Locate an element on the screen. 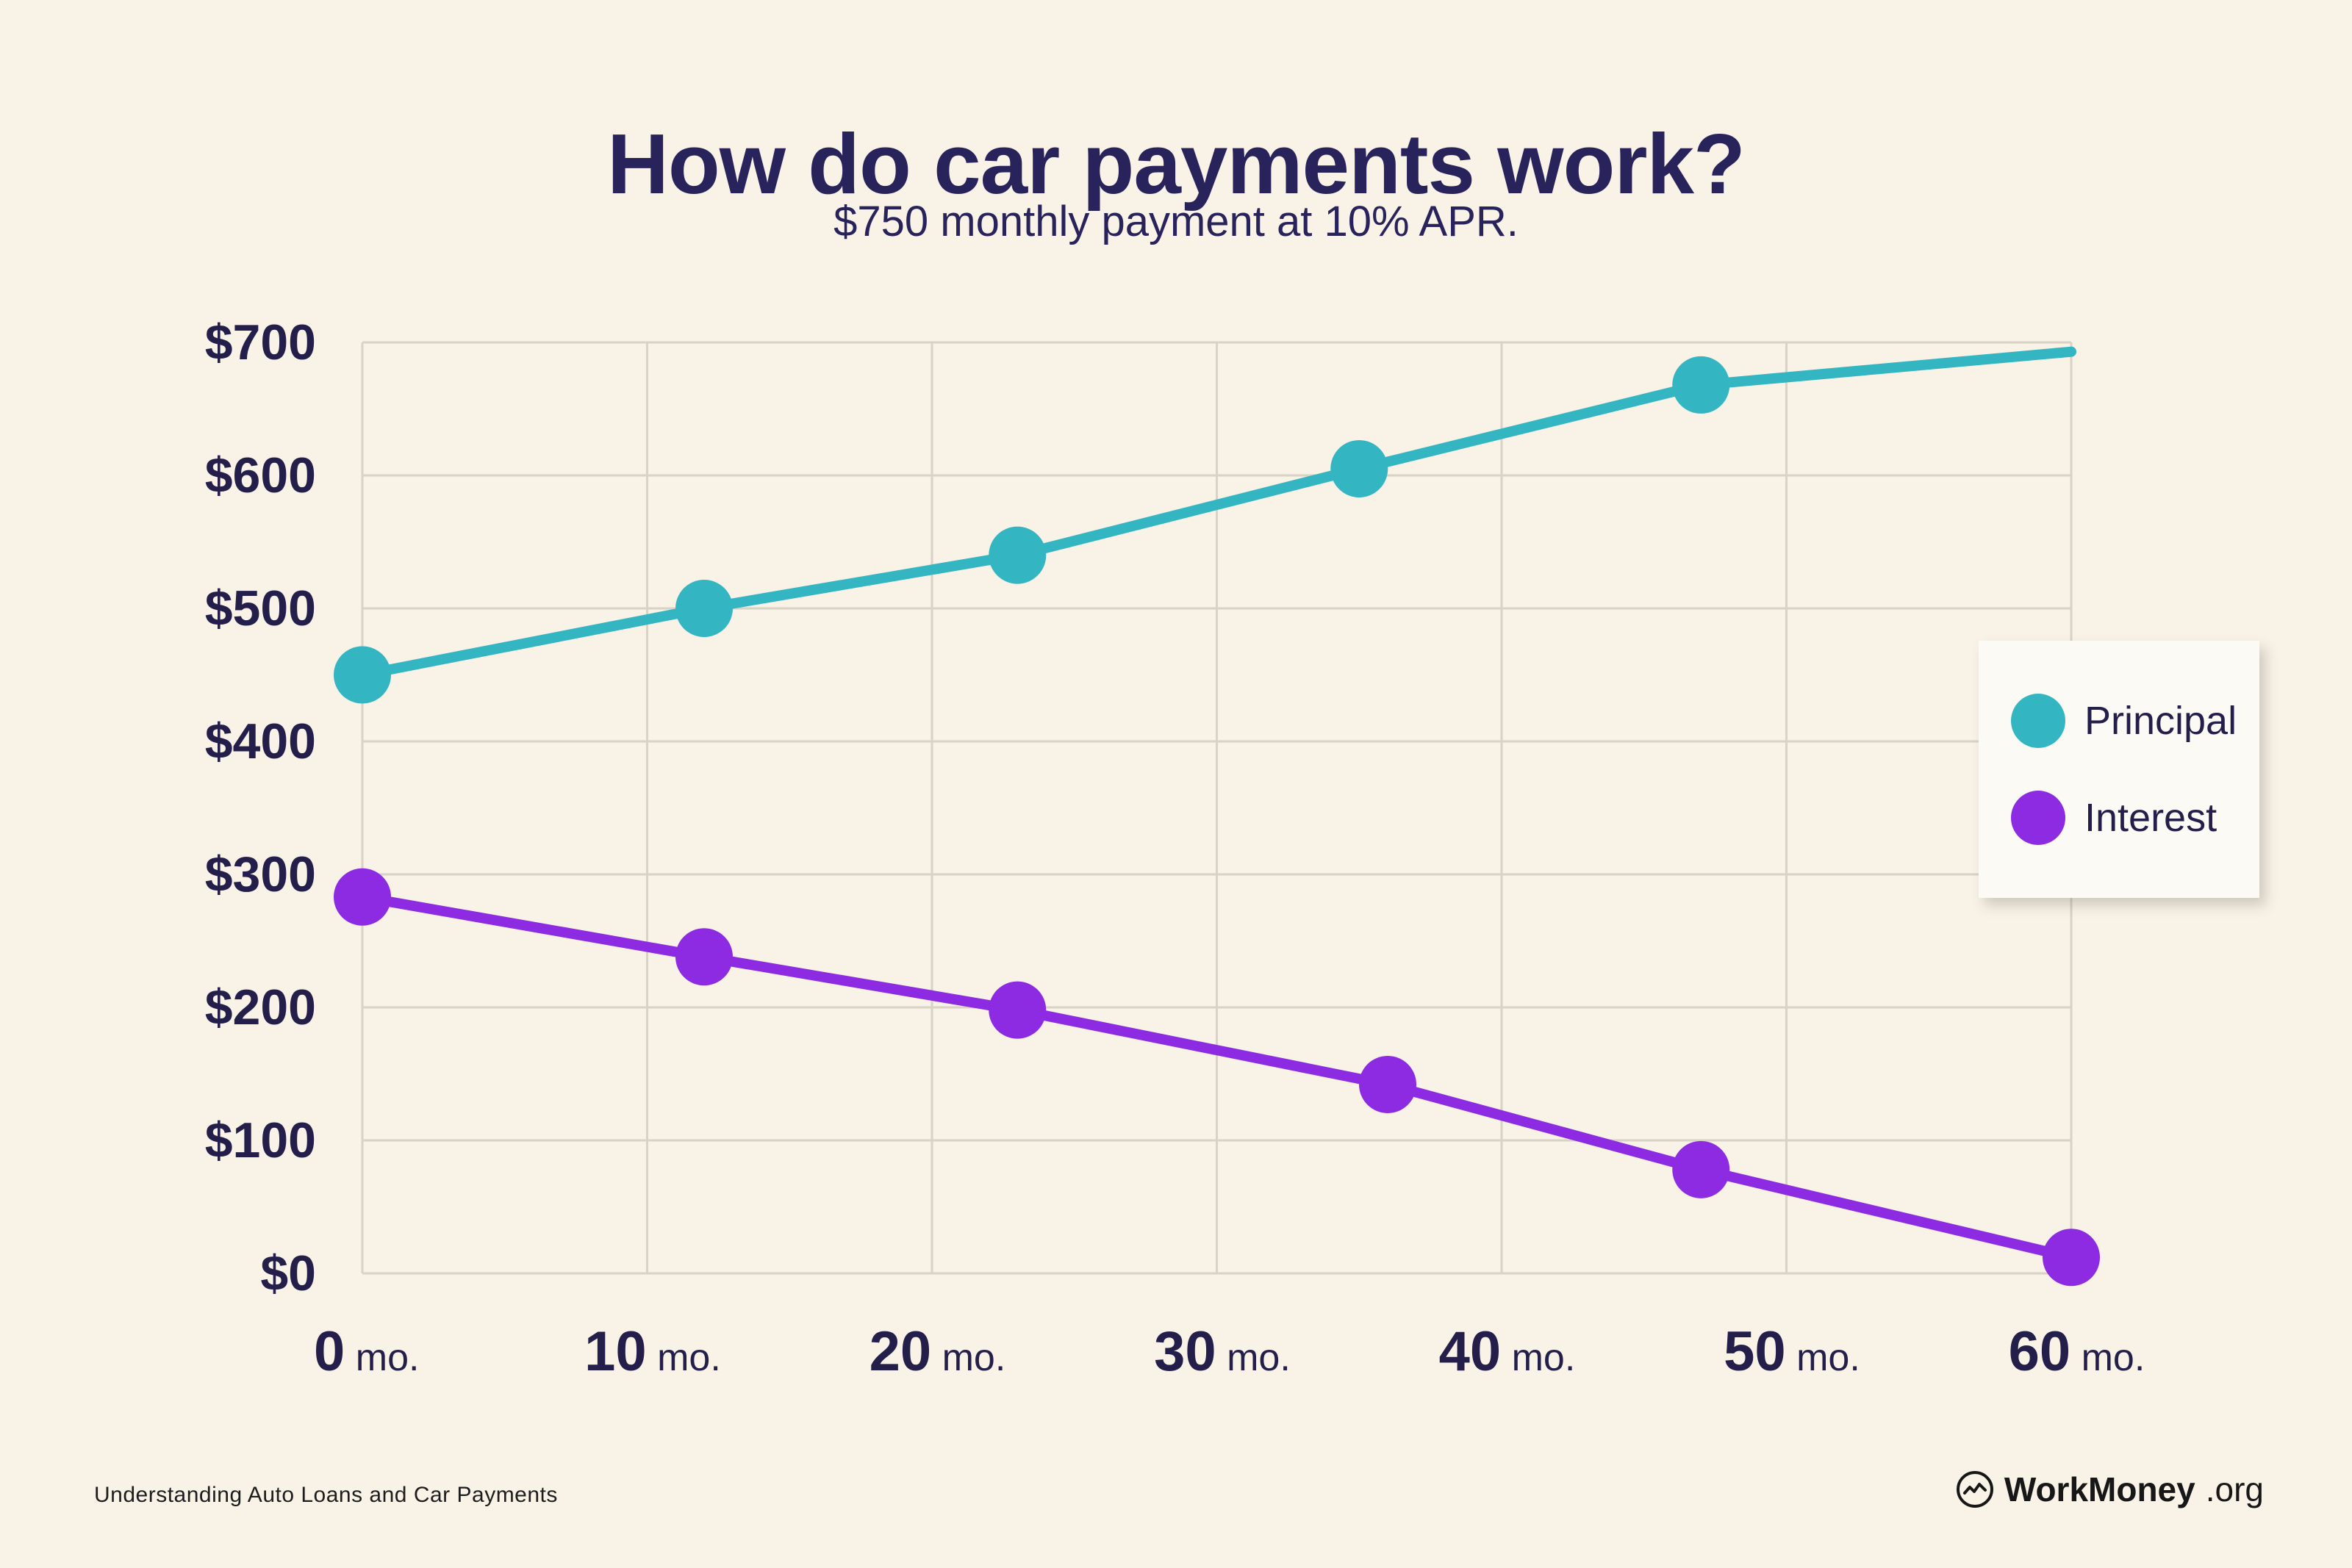 The height and width of the screenshot is (1568, 2352). legend-item-principal: Principal is located at coordinates (2135, 721).